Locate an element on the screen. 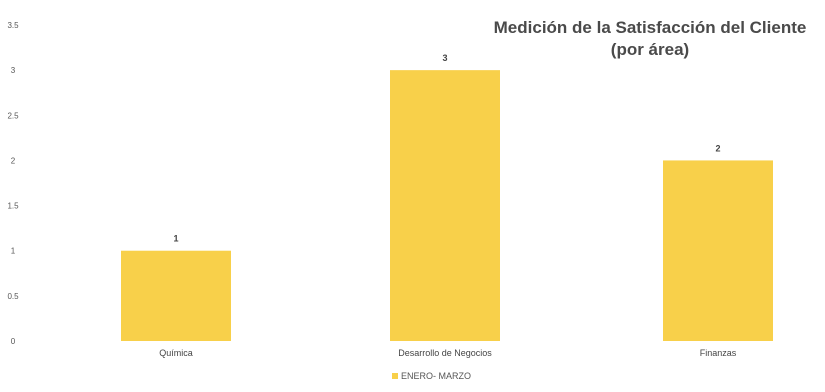 The width and height of the screenshot is (825, 392). data-label: 1 is located at coordinates (175, 239).